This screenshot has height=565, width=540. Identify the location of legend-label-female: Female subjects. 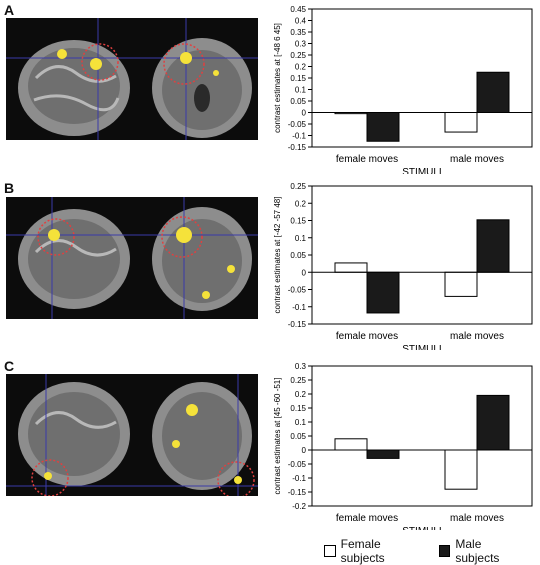
(362, 551).